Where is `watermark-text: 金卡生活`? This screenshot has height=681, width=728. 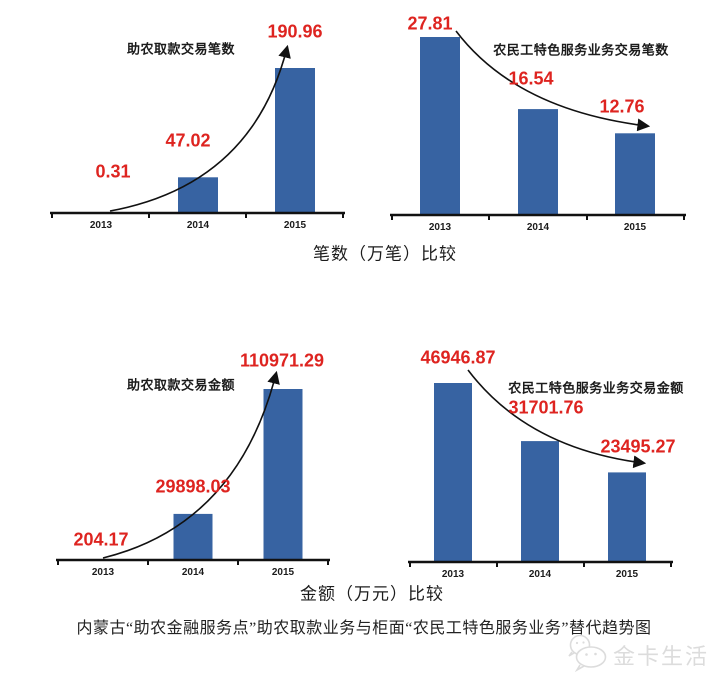 watermark-text: 金卡生活 is located at coordinates (661, 656).